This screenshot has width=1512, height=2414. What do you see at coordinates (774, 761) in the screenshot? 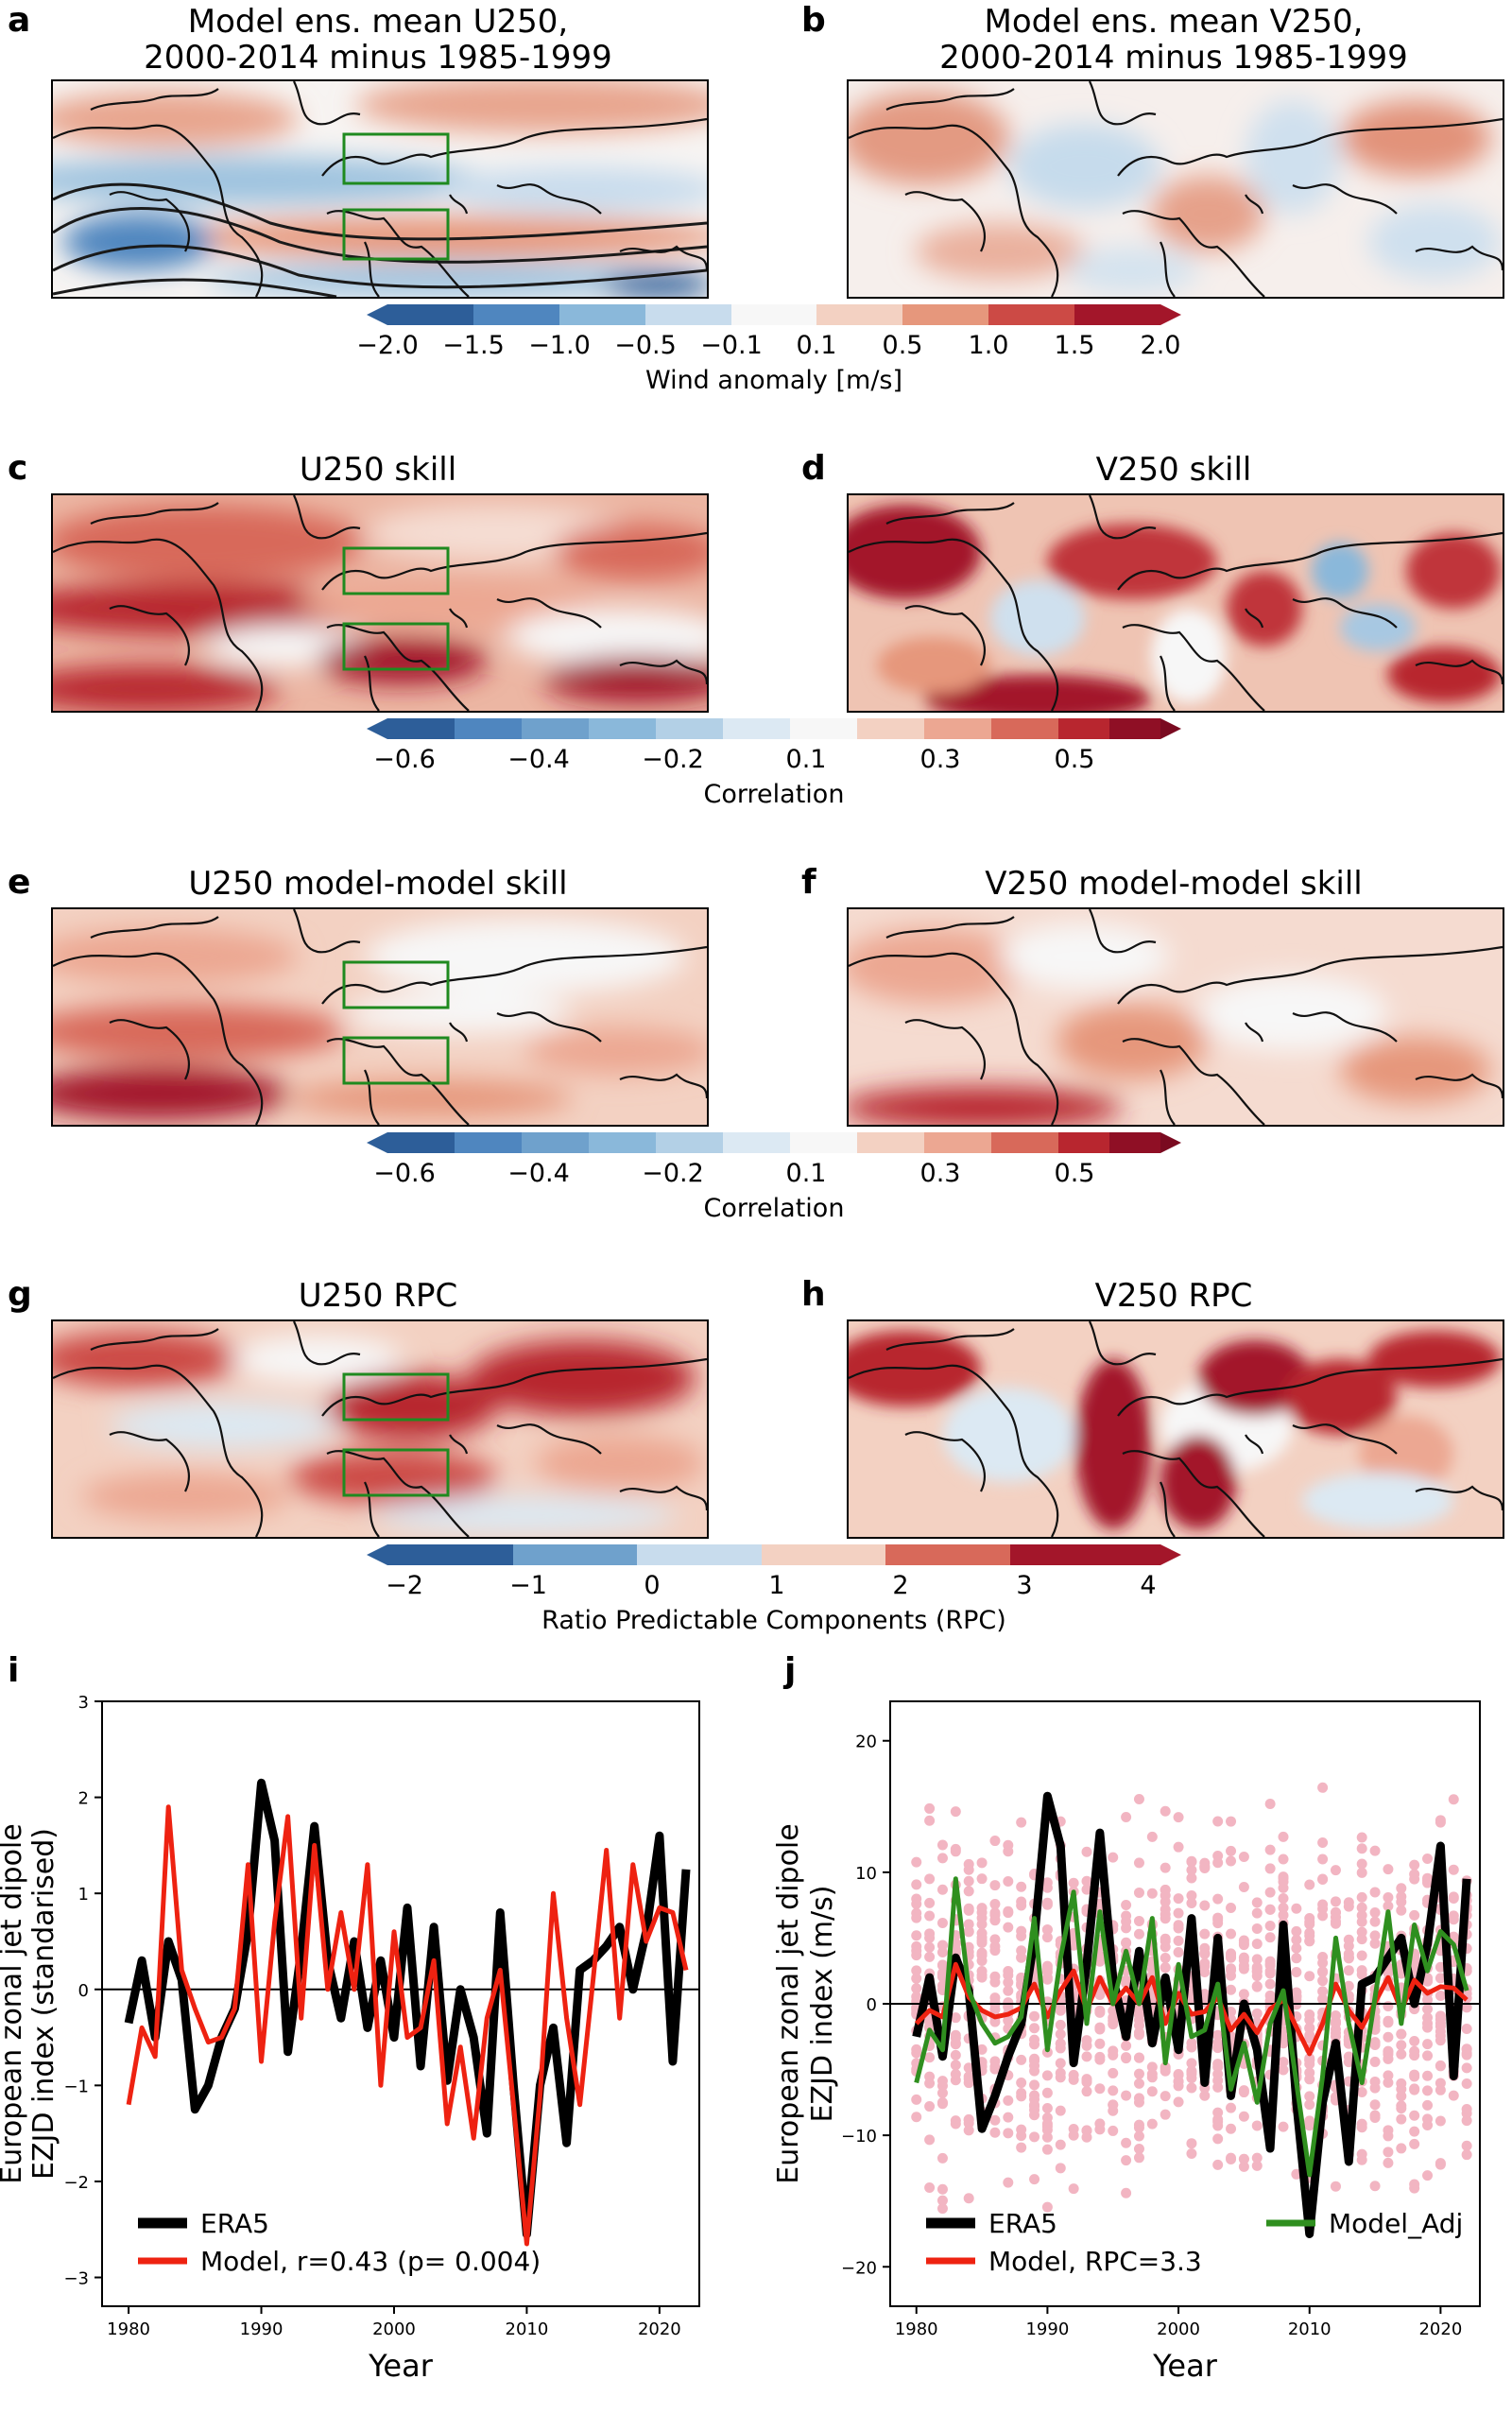
I see `colorbar-correlation-1-ticks: −0.6 −0.4 −0.2 0.1 0.3 0.5` at bounding box center [774, 761].